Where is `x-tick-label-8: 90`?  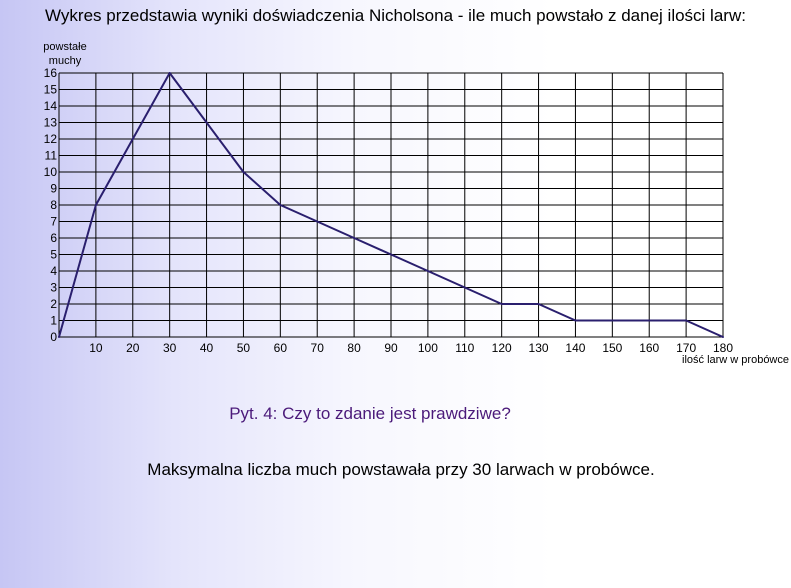
x-tick-label-8: 90 is located at coordinates (391, 348).